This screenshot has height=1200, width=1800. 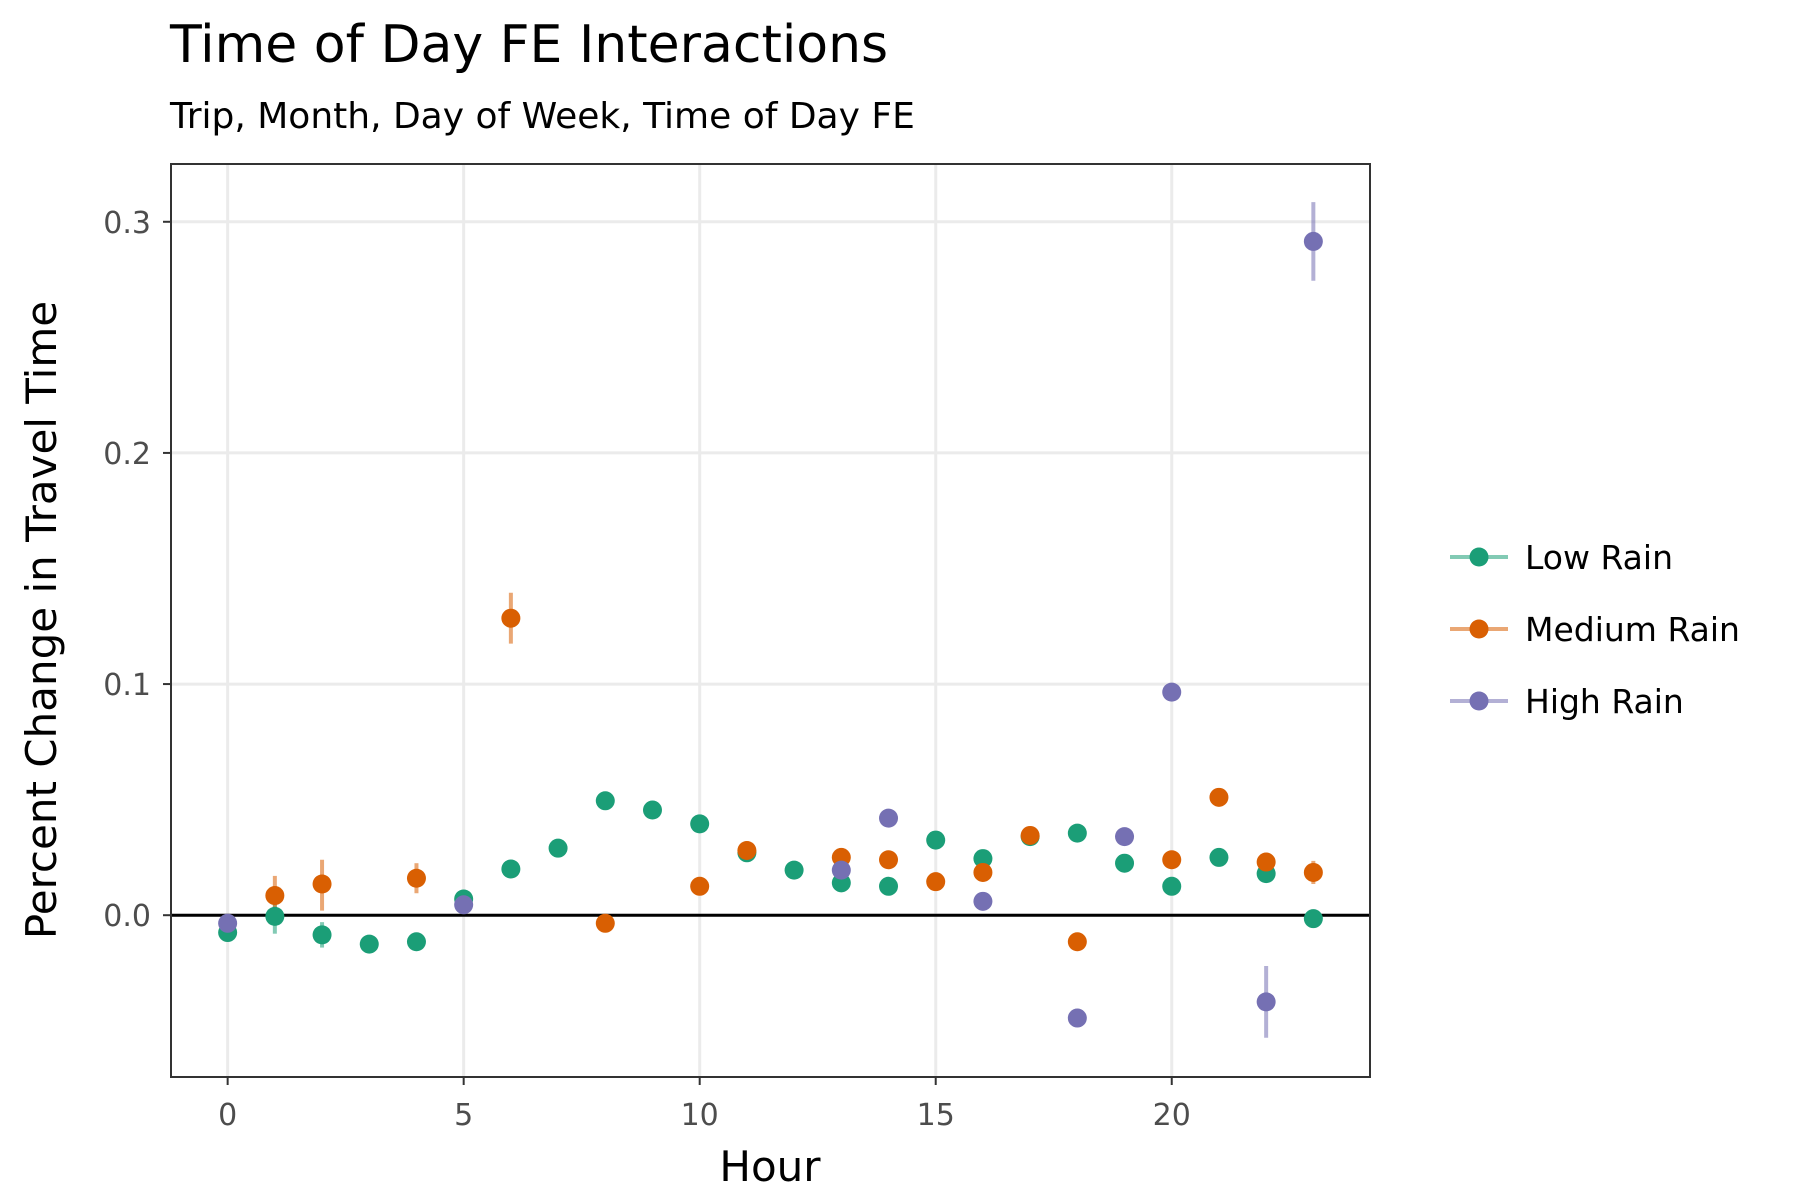 I want to click on legend: Low Rain Medium Rain High Rain, so click(x=1595, y=629).